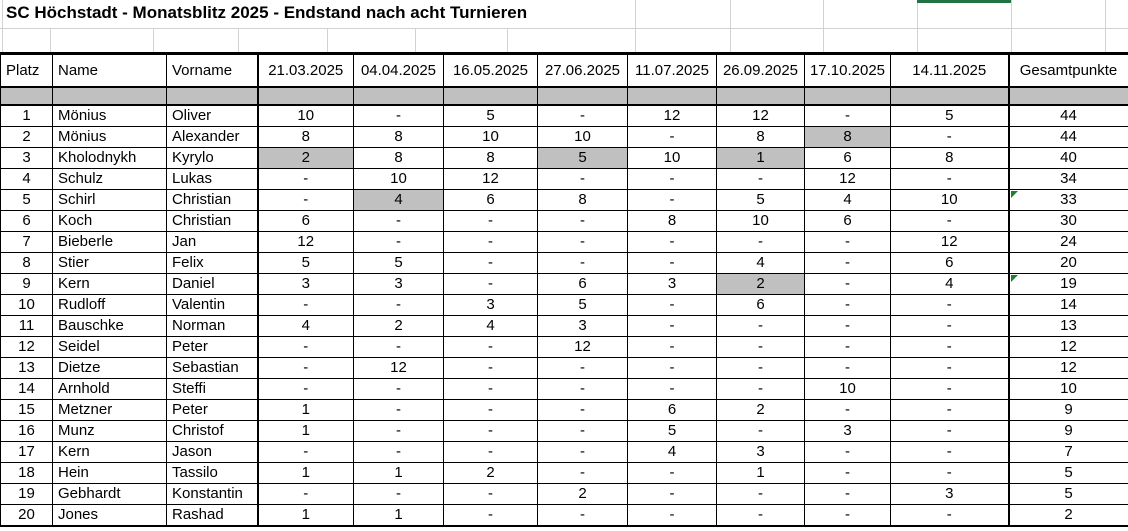 The height and width of the screenshot is (531, 1128). I want to click on column-header: 04.04.2025, so click(398, 70).